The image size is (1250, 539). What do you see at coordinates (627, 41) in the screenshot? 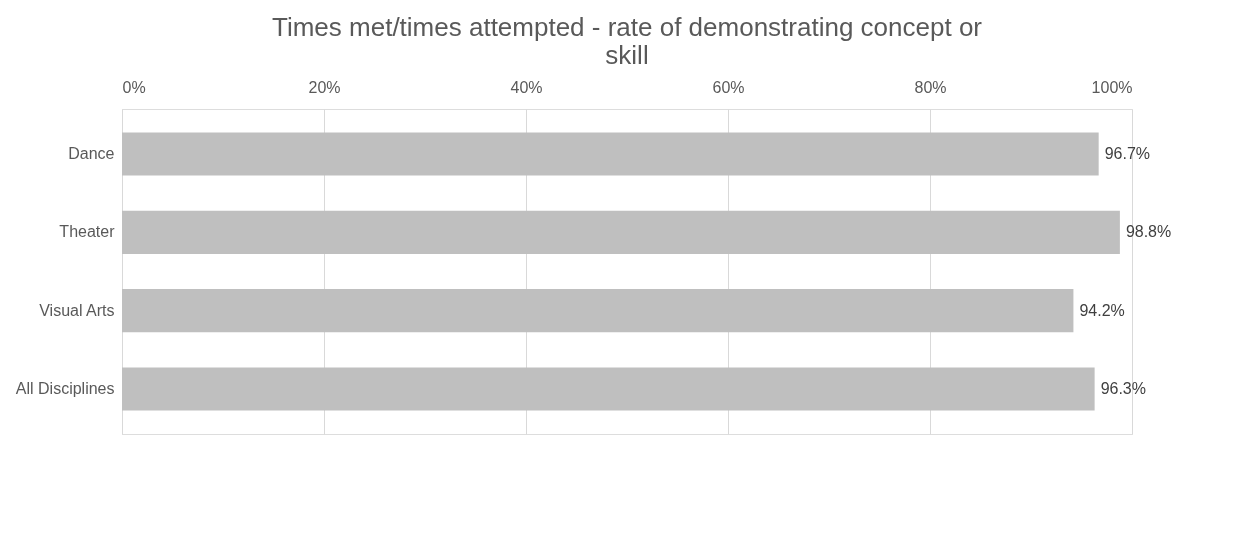
I see `chart-title: Times met/times attempted - rate of demonstrating concept or skill` at bounding box center [627, 41].